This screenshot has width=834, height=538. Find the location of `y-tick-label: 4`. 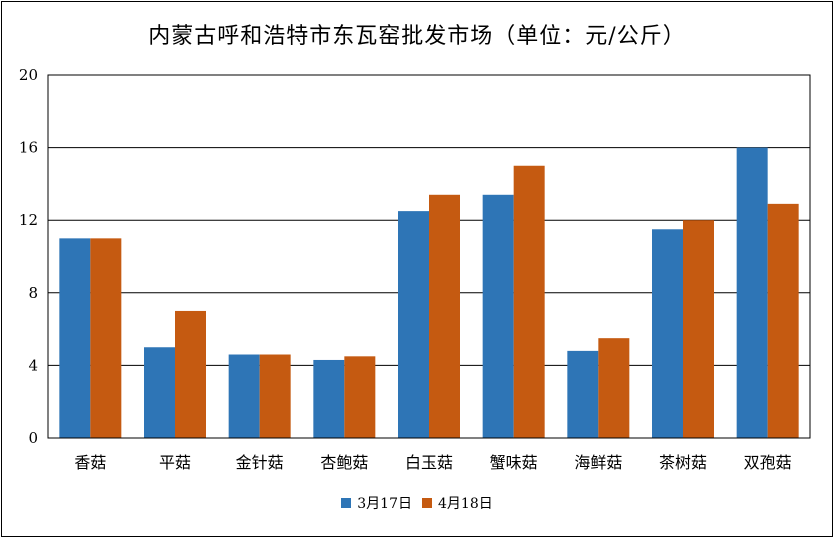

y-tick-label: 4 is located at coordinates (33, 365).